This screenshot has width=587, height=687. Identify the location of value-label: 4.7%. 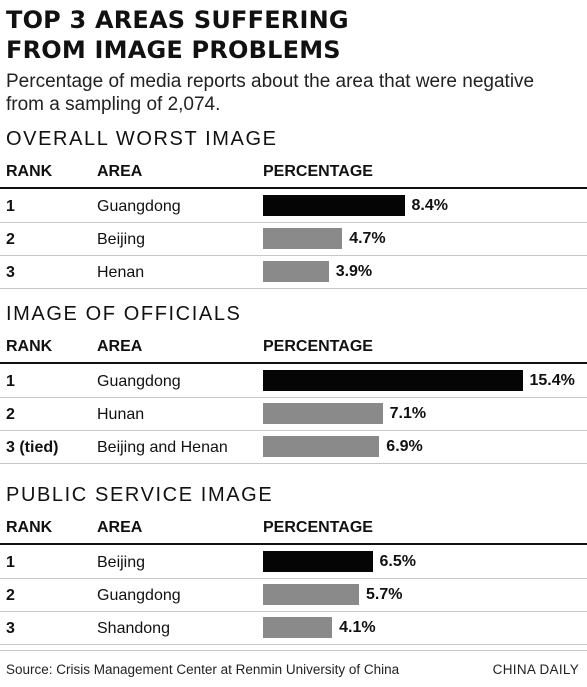
(367, 238).